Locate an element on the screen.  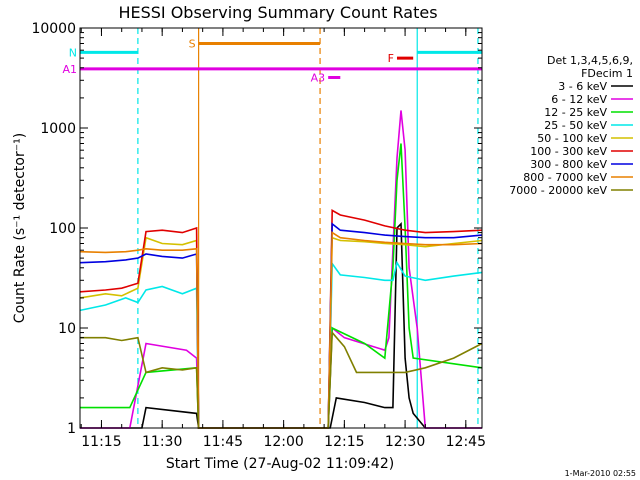
y-tick-label: 10 is located at coordinates (67, 329).